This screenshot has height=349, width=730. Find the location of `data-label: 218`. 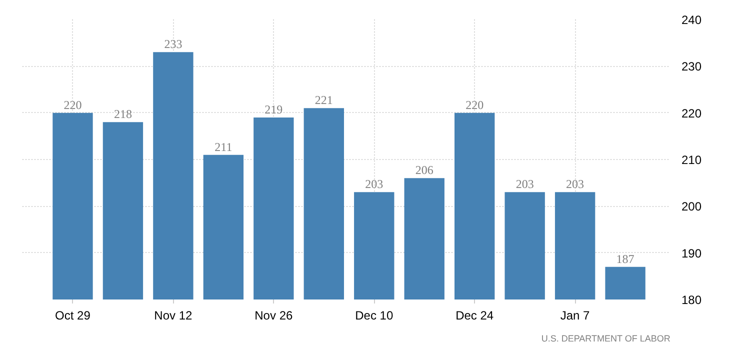

data-label: 218 is located at coordinates (123, 114).